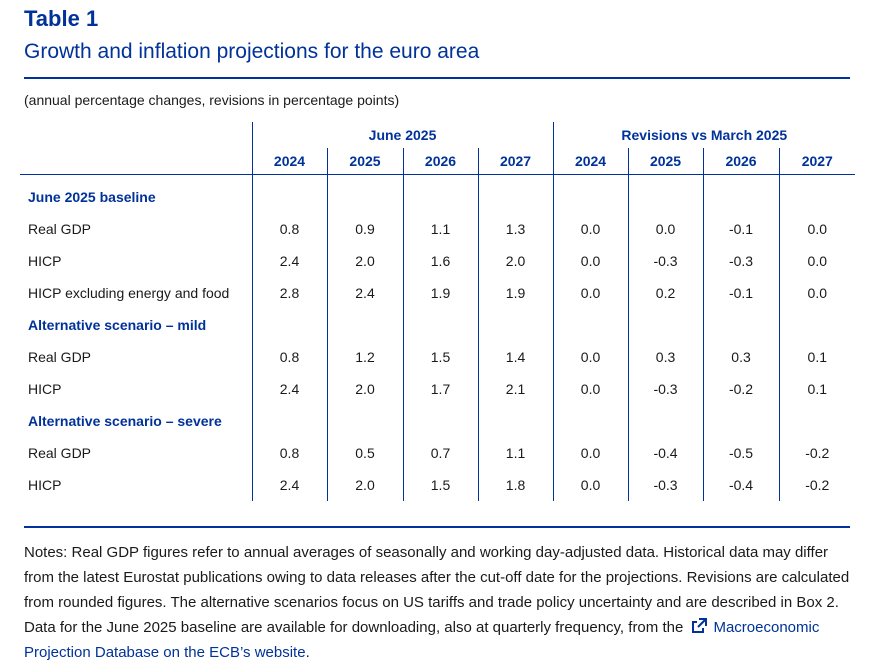 The height and width of the screenshot is (668, 874). What do you see at coordinates (402, 135) in the screenshot?
I see `group-header-june-2025: June 2025` at bounding box center [402, 135].